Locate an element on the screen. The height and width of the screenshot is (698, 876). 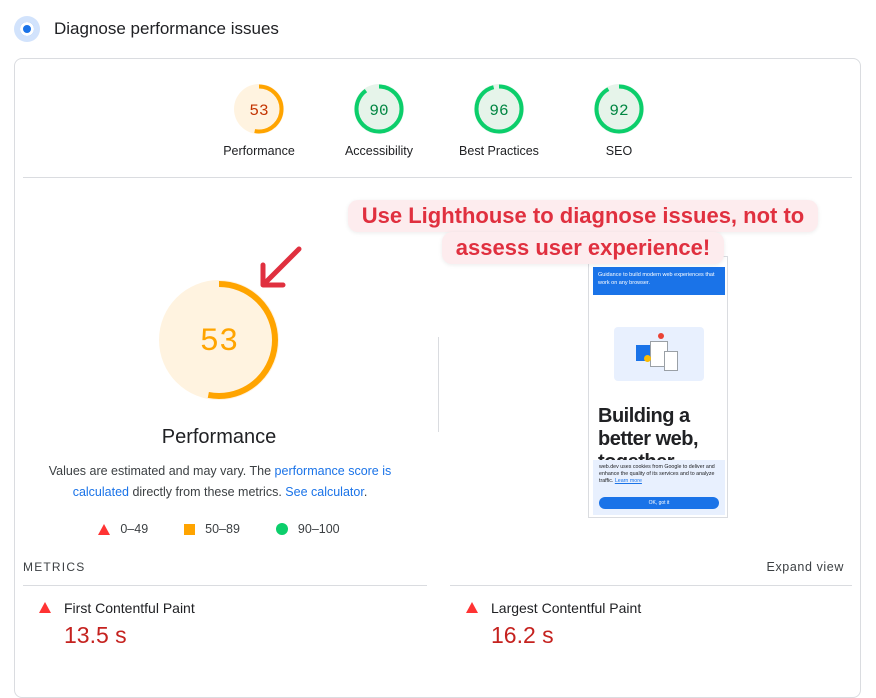
section-title: Diagnose performance issues is located at coordinates (166, 28).